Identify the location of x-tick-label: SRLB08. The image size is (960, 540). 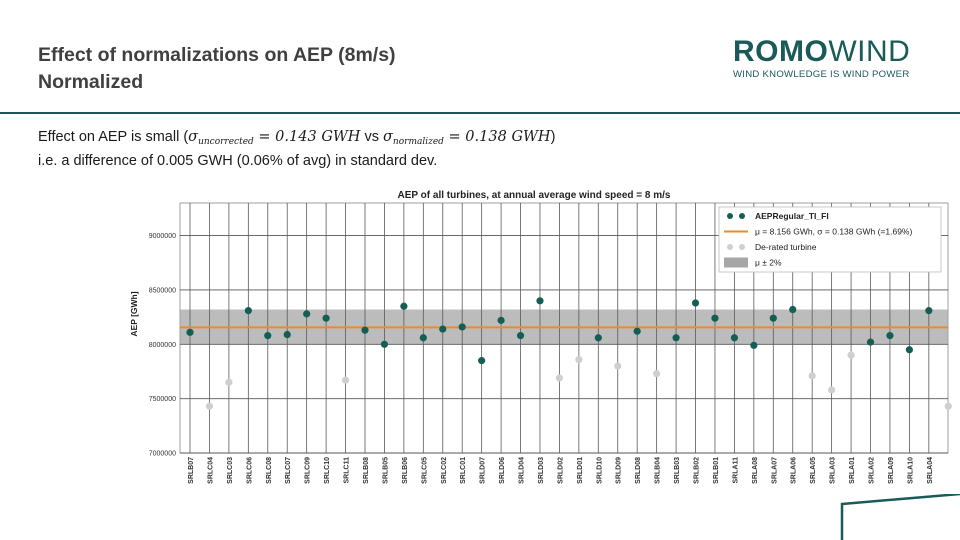
(366, 470).